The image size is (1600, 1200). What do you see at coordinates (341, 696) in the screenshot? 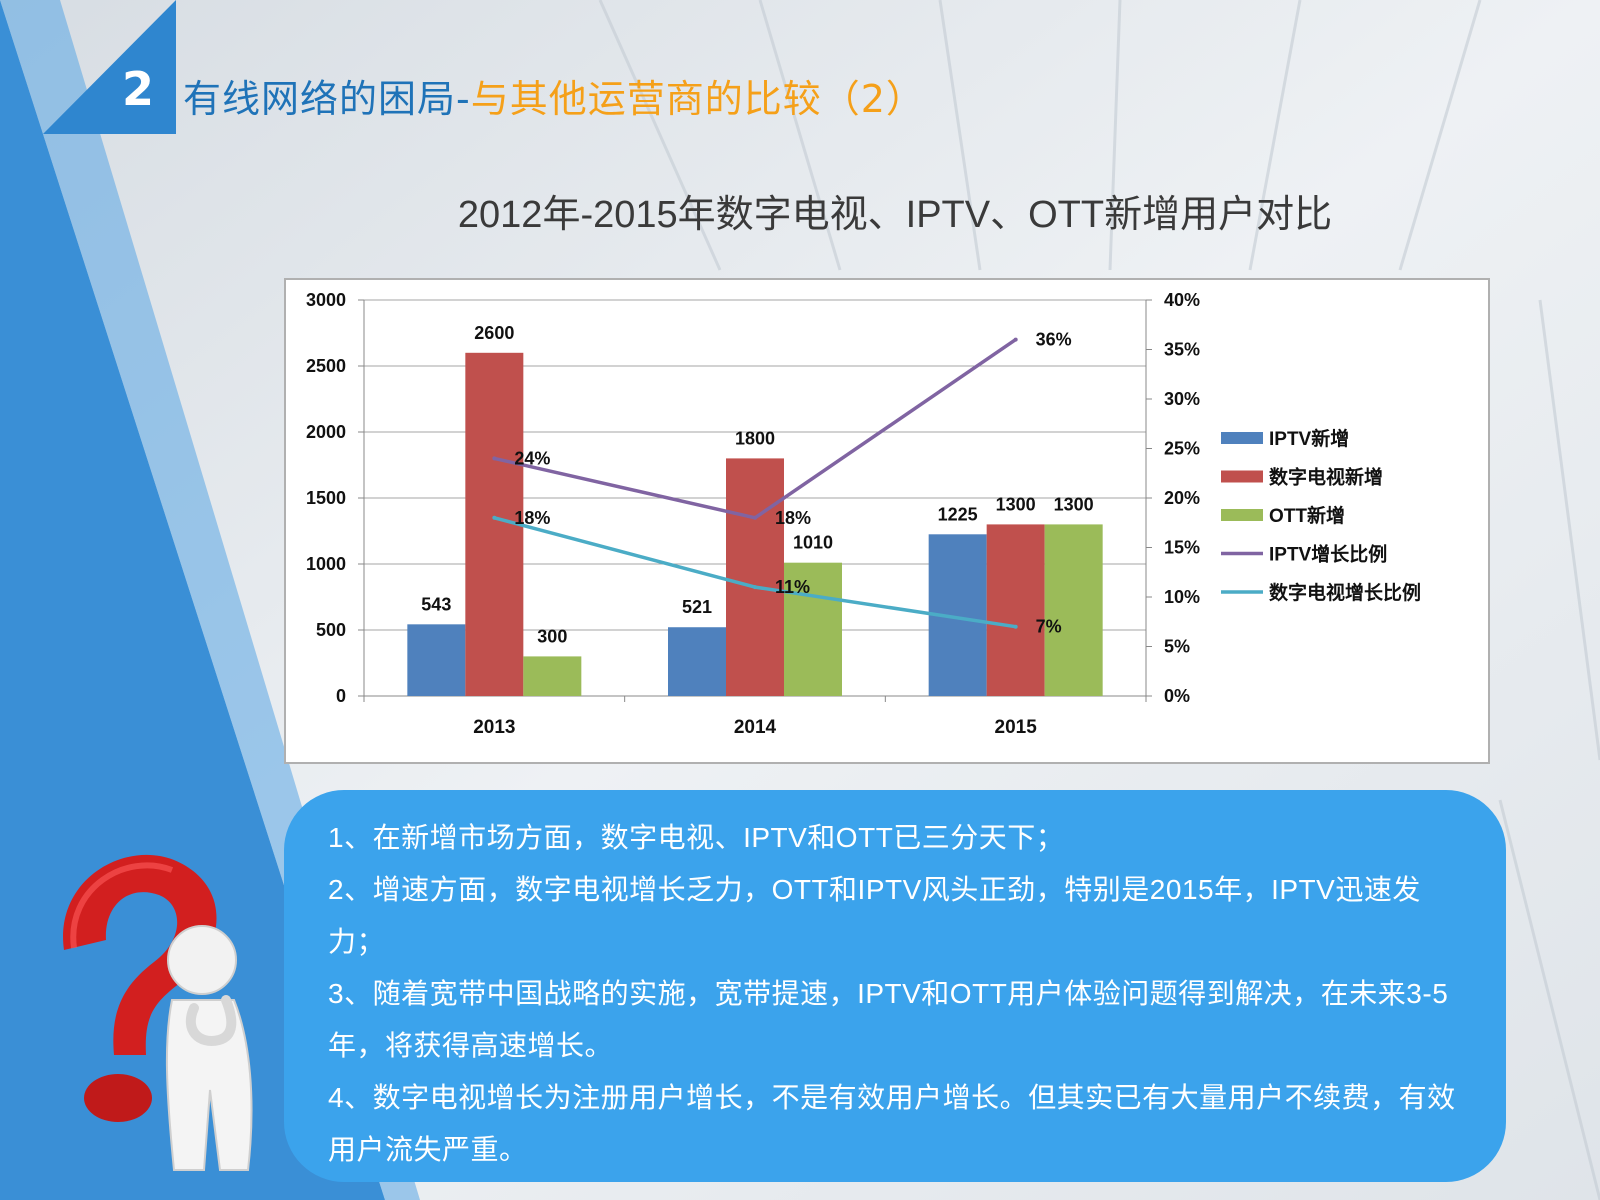
I see `y-left-tick-label: 0` at bounding box center [341, 696].